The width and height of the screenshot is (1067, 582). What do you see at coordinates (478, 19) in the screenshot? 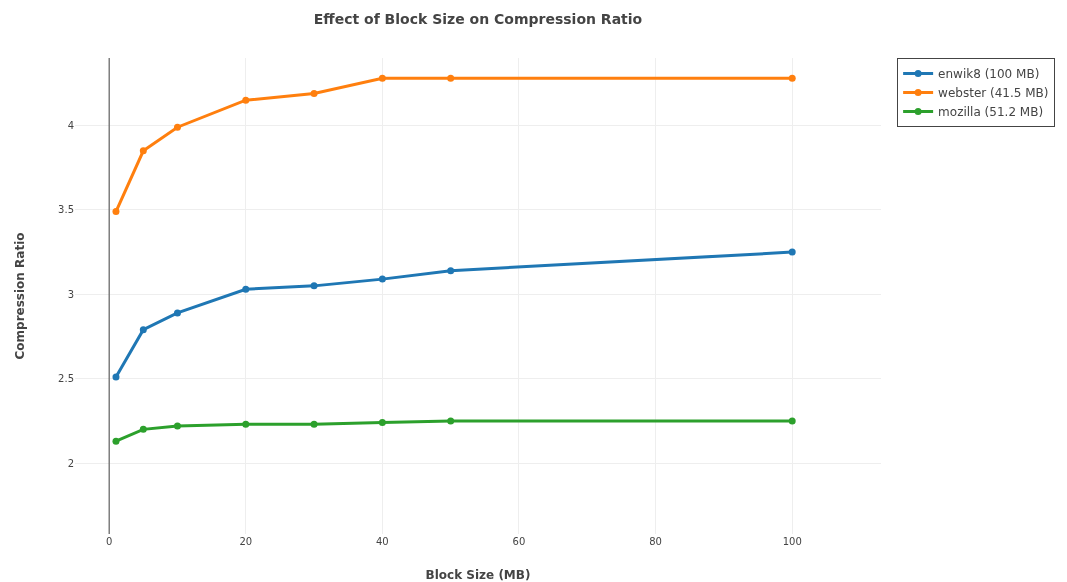
I see `chart-title: Effect of Block Size on Compression Ratio` at bounding box center [478, 19].